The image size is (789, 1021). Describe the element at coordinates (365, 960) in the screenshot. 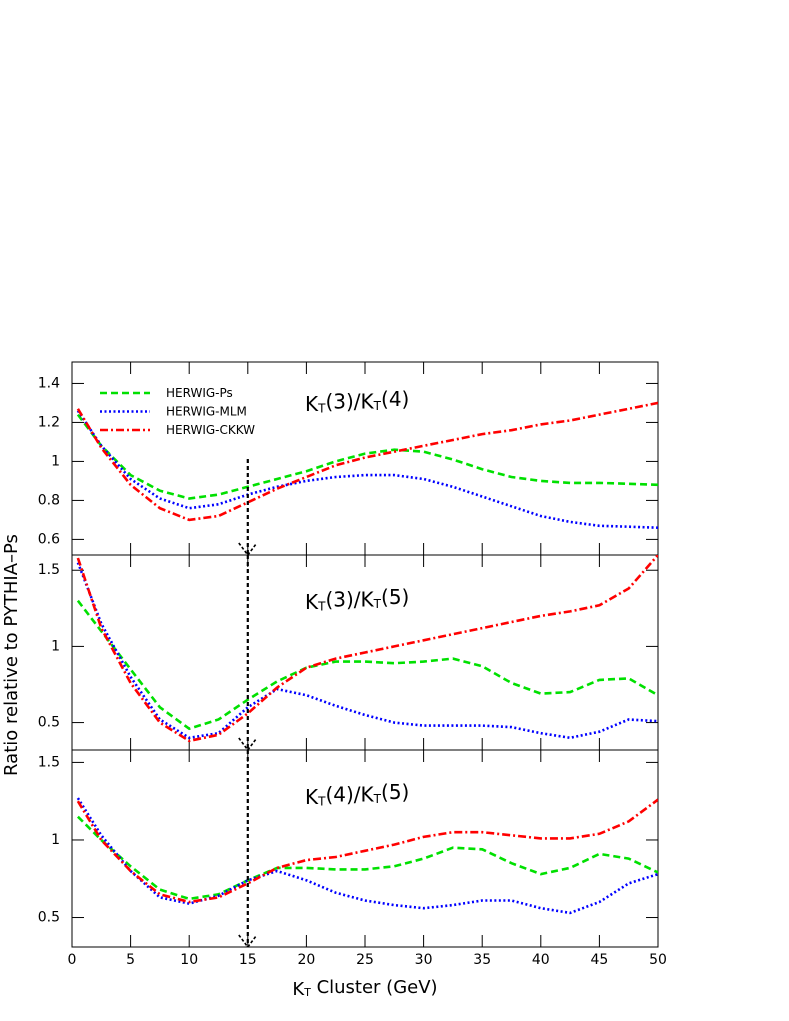

I see `x-tick-label: 25` at that location.